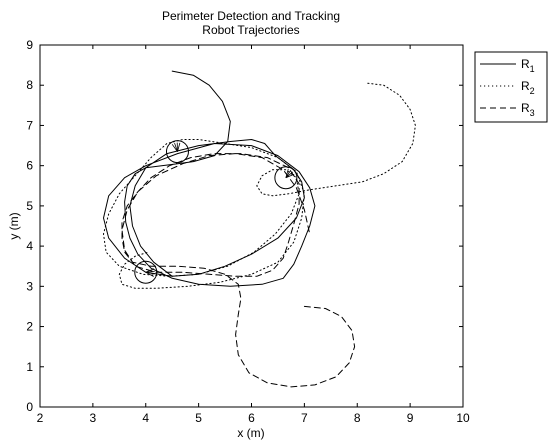  What do you see at coordinates (250, 433) in the screenshot?
I see `x-axis-label: x (m)` at bounding box center [250, 433].